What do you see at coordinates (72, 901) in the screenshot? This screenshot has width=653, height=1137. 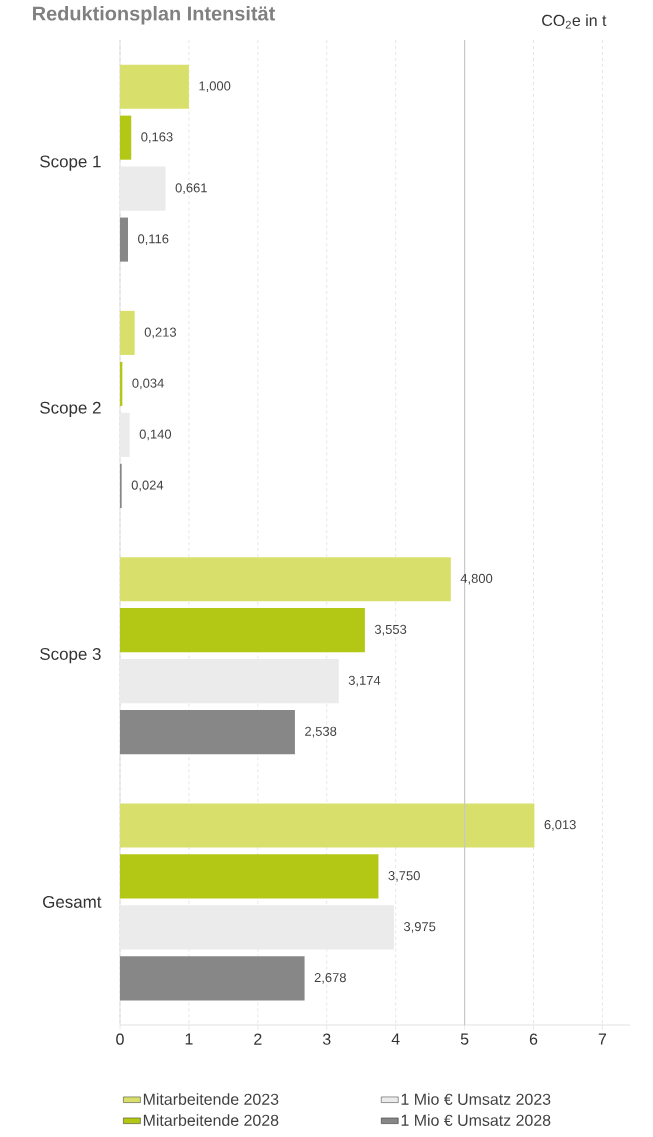 I see `y-tick-label: Gesamt` at bounding box center [72, 901].